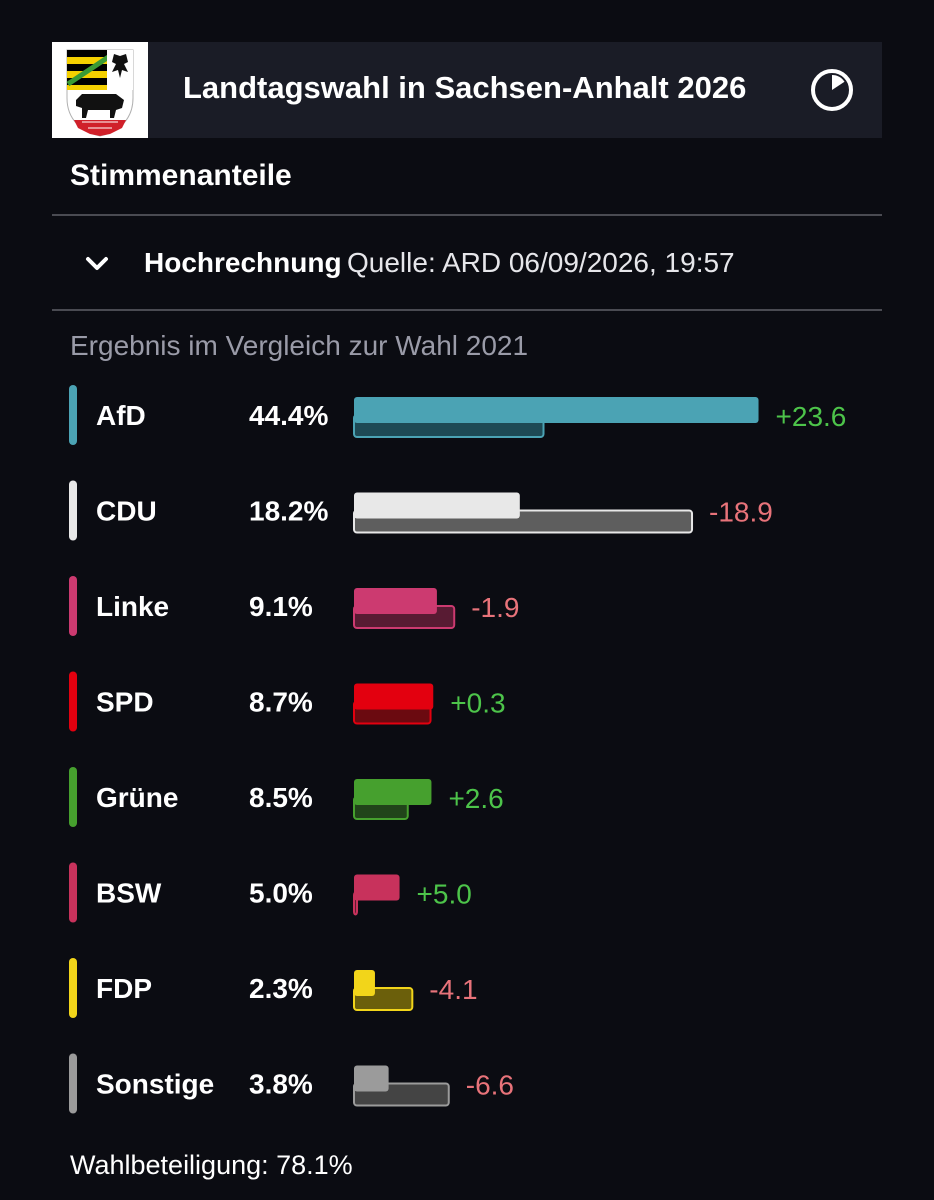 The image size is (934, 1200). What do you see at coordinates (129, 893) in the screenshot?
I see `party-label: BSW` at bounding box center [129, 893].